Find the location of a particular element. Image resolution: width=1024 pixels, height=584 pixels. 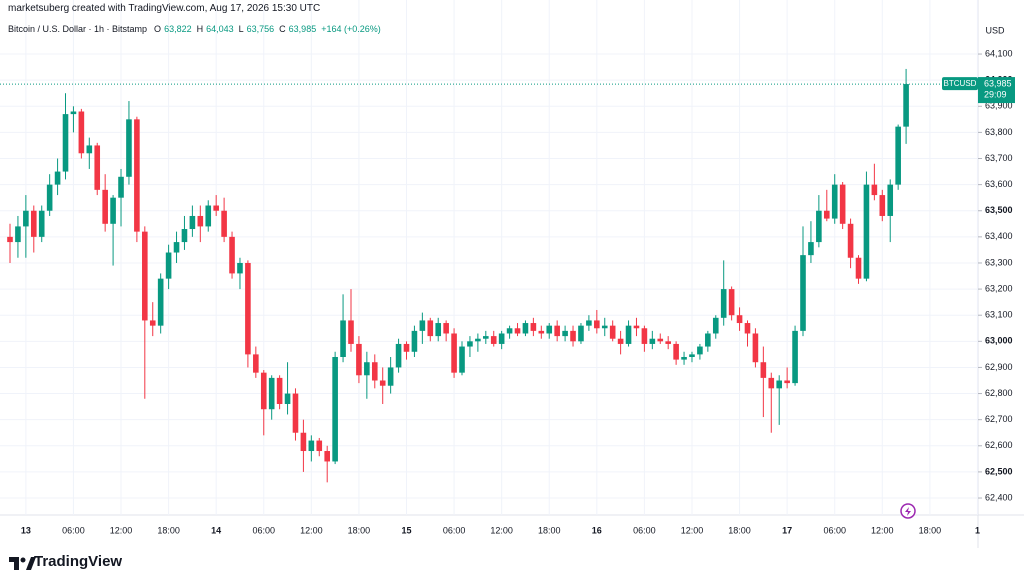

y-tick-label: 64,100 is located at coordinates (999, 53).